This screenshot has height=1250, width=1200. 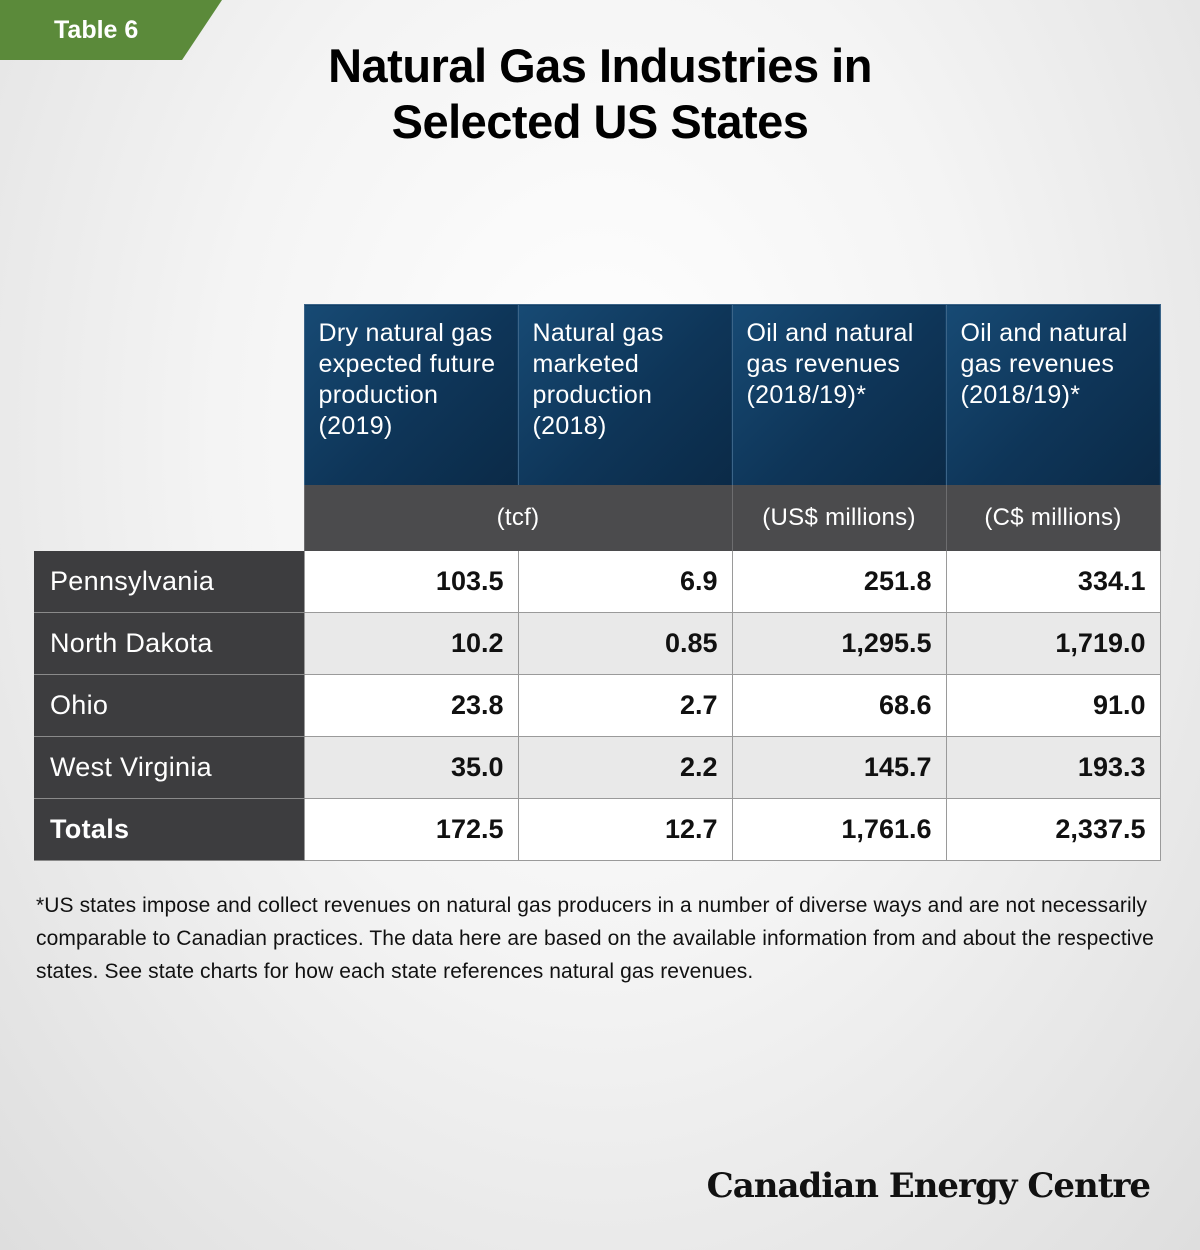 I want to click on table-row: North Dakota 10.2 0.85 1,295.5 1,719.0, so click(x=597, y=643).